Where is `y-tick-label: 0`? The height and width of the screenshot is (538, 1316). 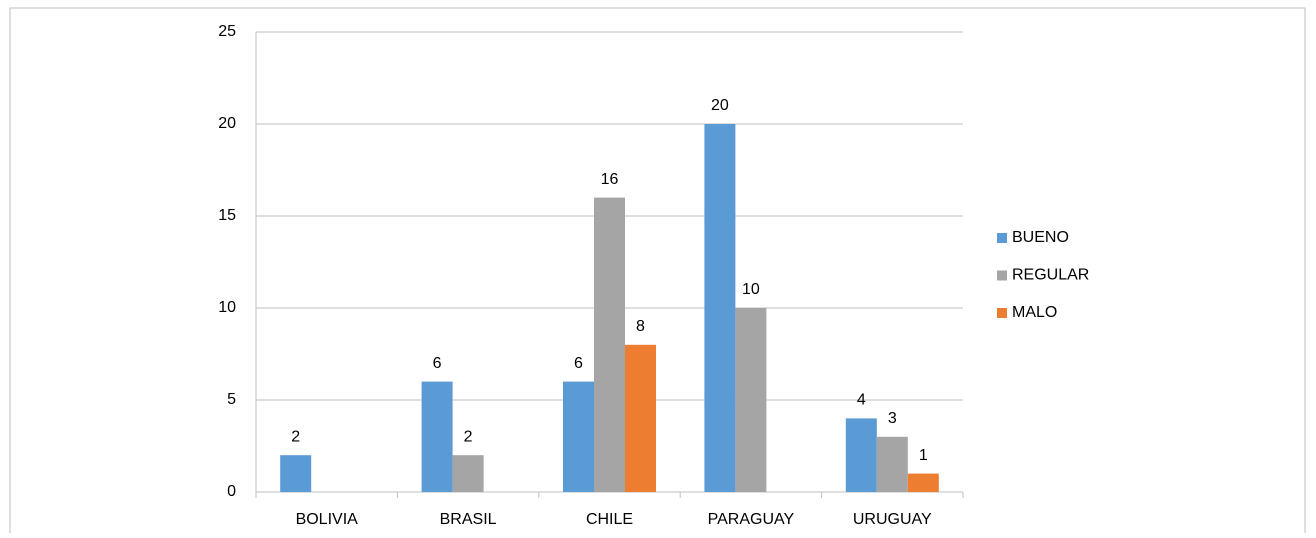 y-tick-label: 0 is located at coordinates (231, 491).